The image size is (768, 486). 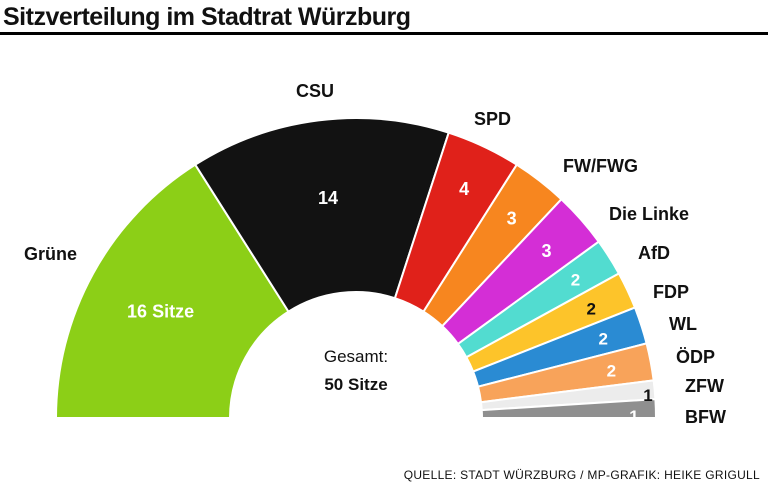 What do you see at coordinates (160, 312) in the screenshot?
I see `value-label-gruene: 16 Sitze` at bounding box center [160, 312].